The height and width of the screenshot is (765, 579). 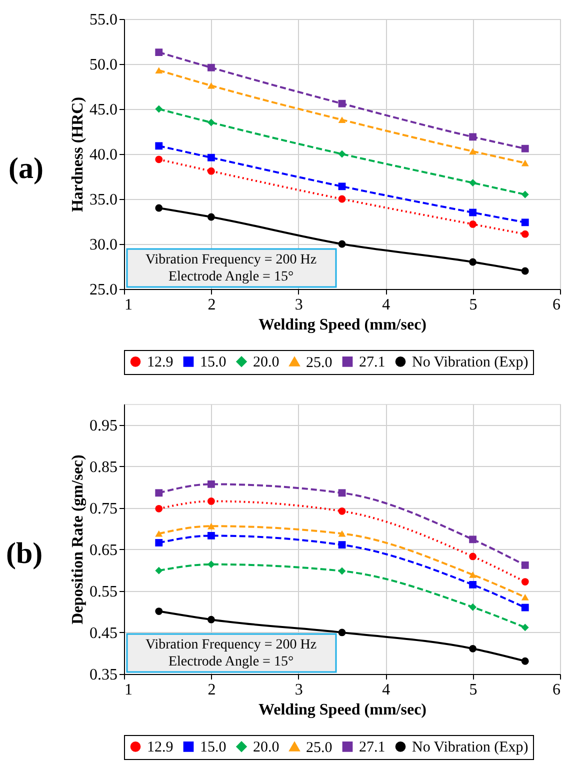 What do you see at coordinates (104, 110) in the screenshot?
I see `y-tick-label: 45.0` at bounding box center [104, 110].